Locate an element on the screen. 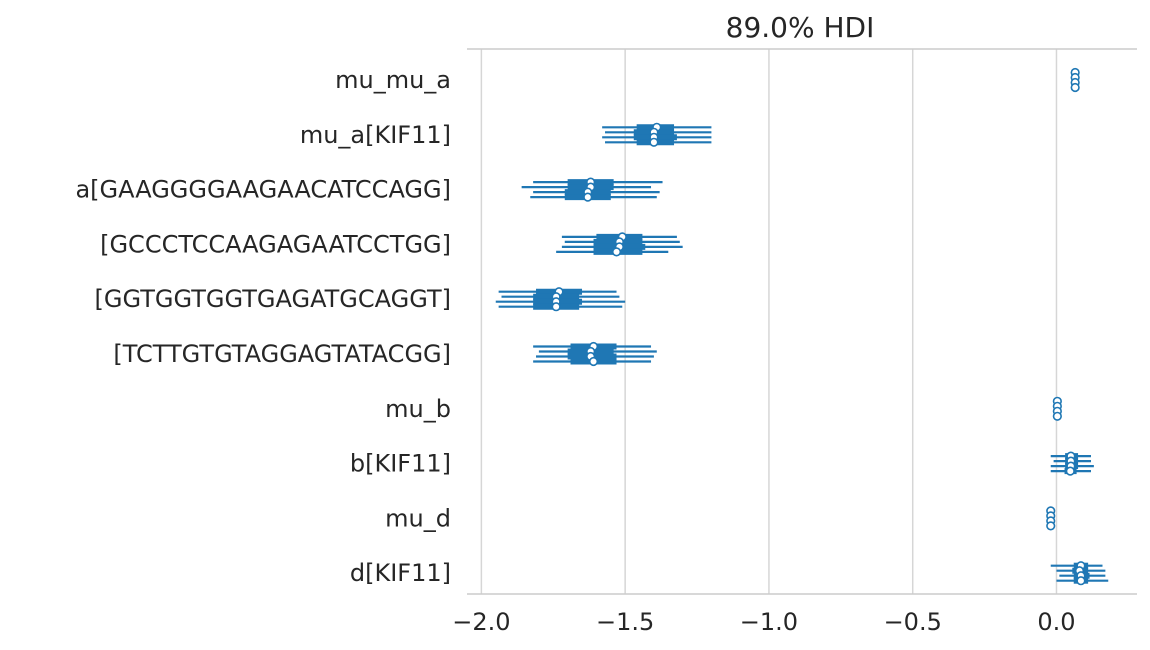 Image resolution: width=1150 pixels, height=650 pixels. y-tick-label: [GCCCTCCAAGAGAATCCTGG] is located at coordinates (275, 244).